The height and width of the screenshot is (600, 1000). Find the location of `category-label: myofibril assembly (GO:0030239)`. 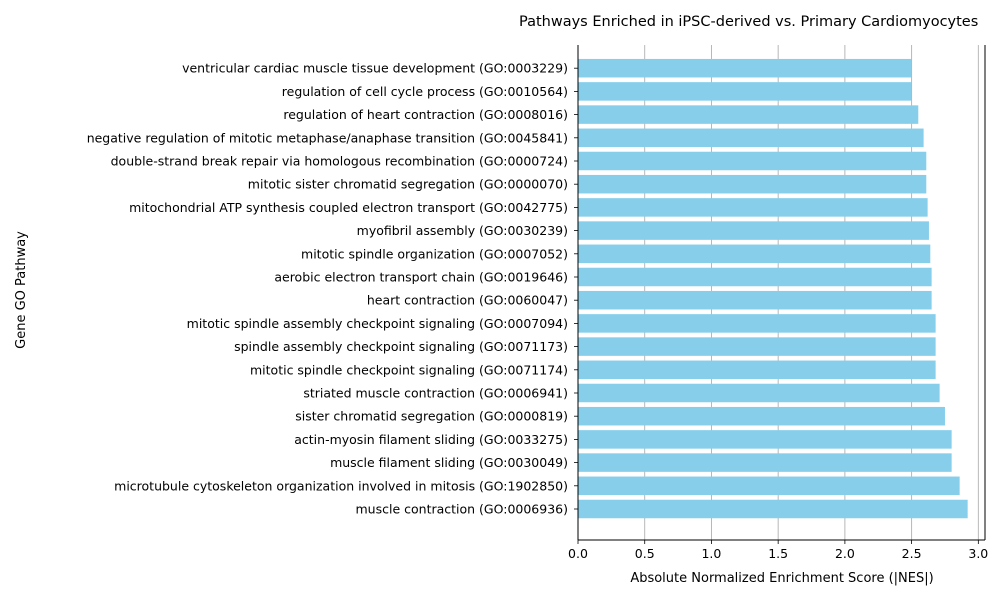

category-label: myofibril assembly (GO:0030239) is located at coordinates (462, 230).